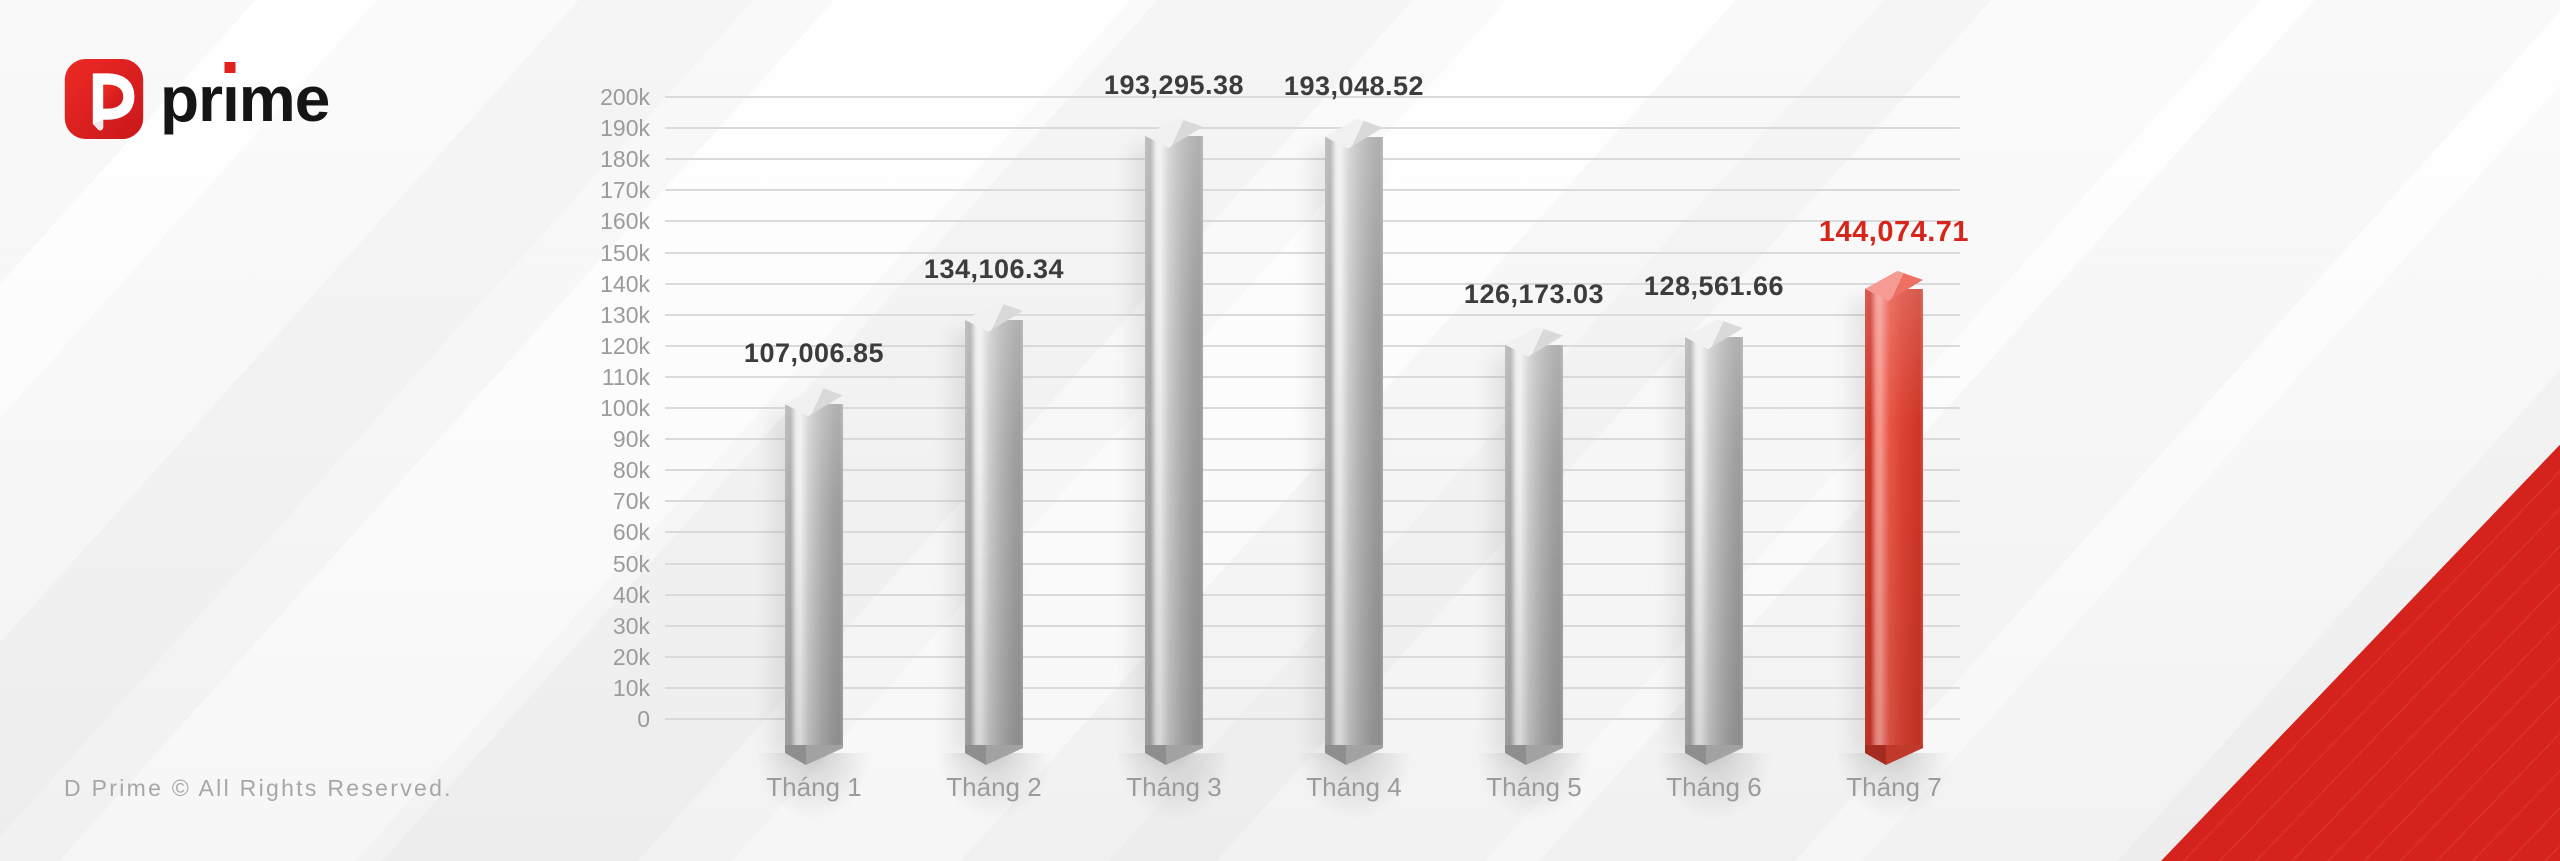 The width and height of the screenshot is (2560, 861). Describe the element at coordinates (631, 439) in the screenshot. I see `y-tick-label: 90k` at that location.